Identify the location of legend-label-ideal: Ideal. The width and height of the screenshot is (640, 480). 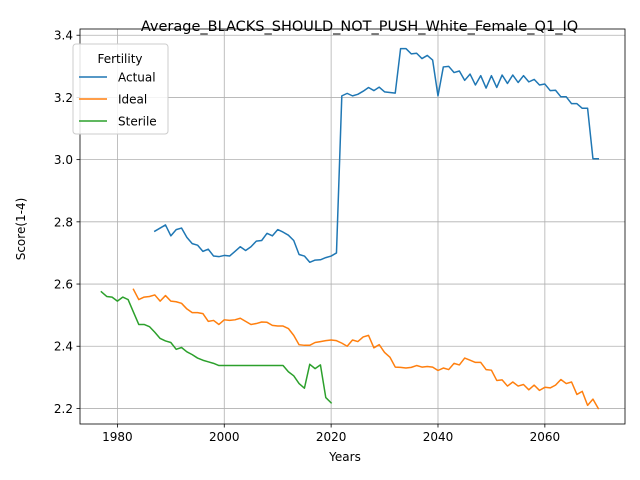
(132, 100).